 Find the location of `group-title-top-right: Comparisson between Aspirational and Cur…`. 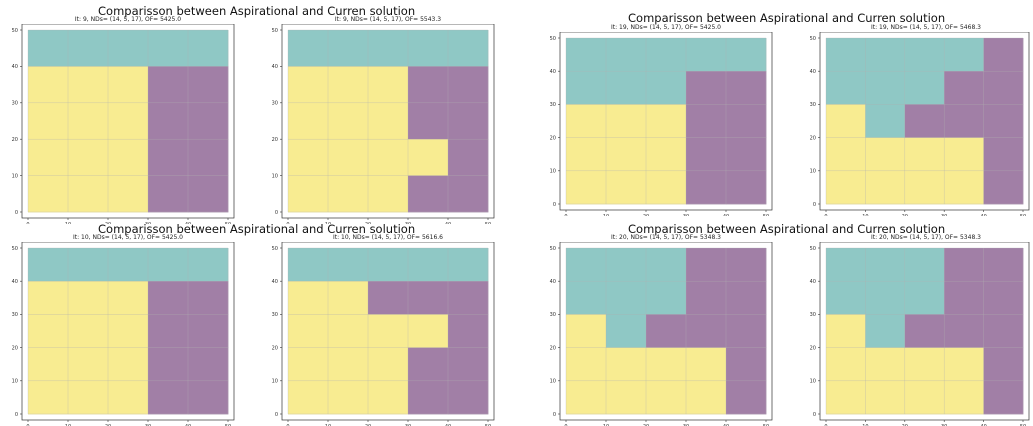

group-title-top-right: Comparisson between Aspirational and Cur… is located at coordinates (787, 18).